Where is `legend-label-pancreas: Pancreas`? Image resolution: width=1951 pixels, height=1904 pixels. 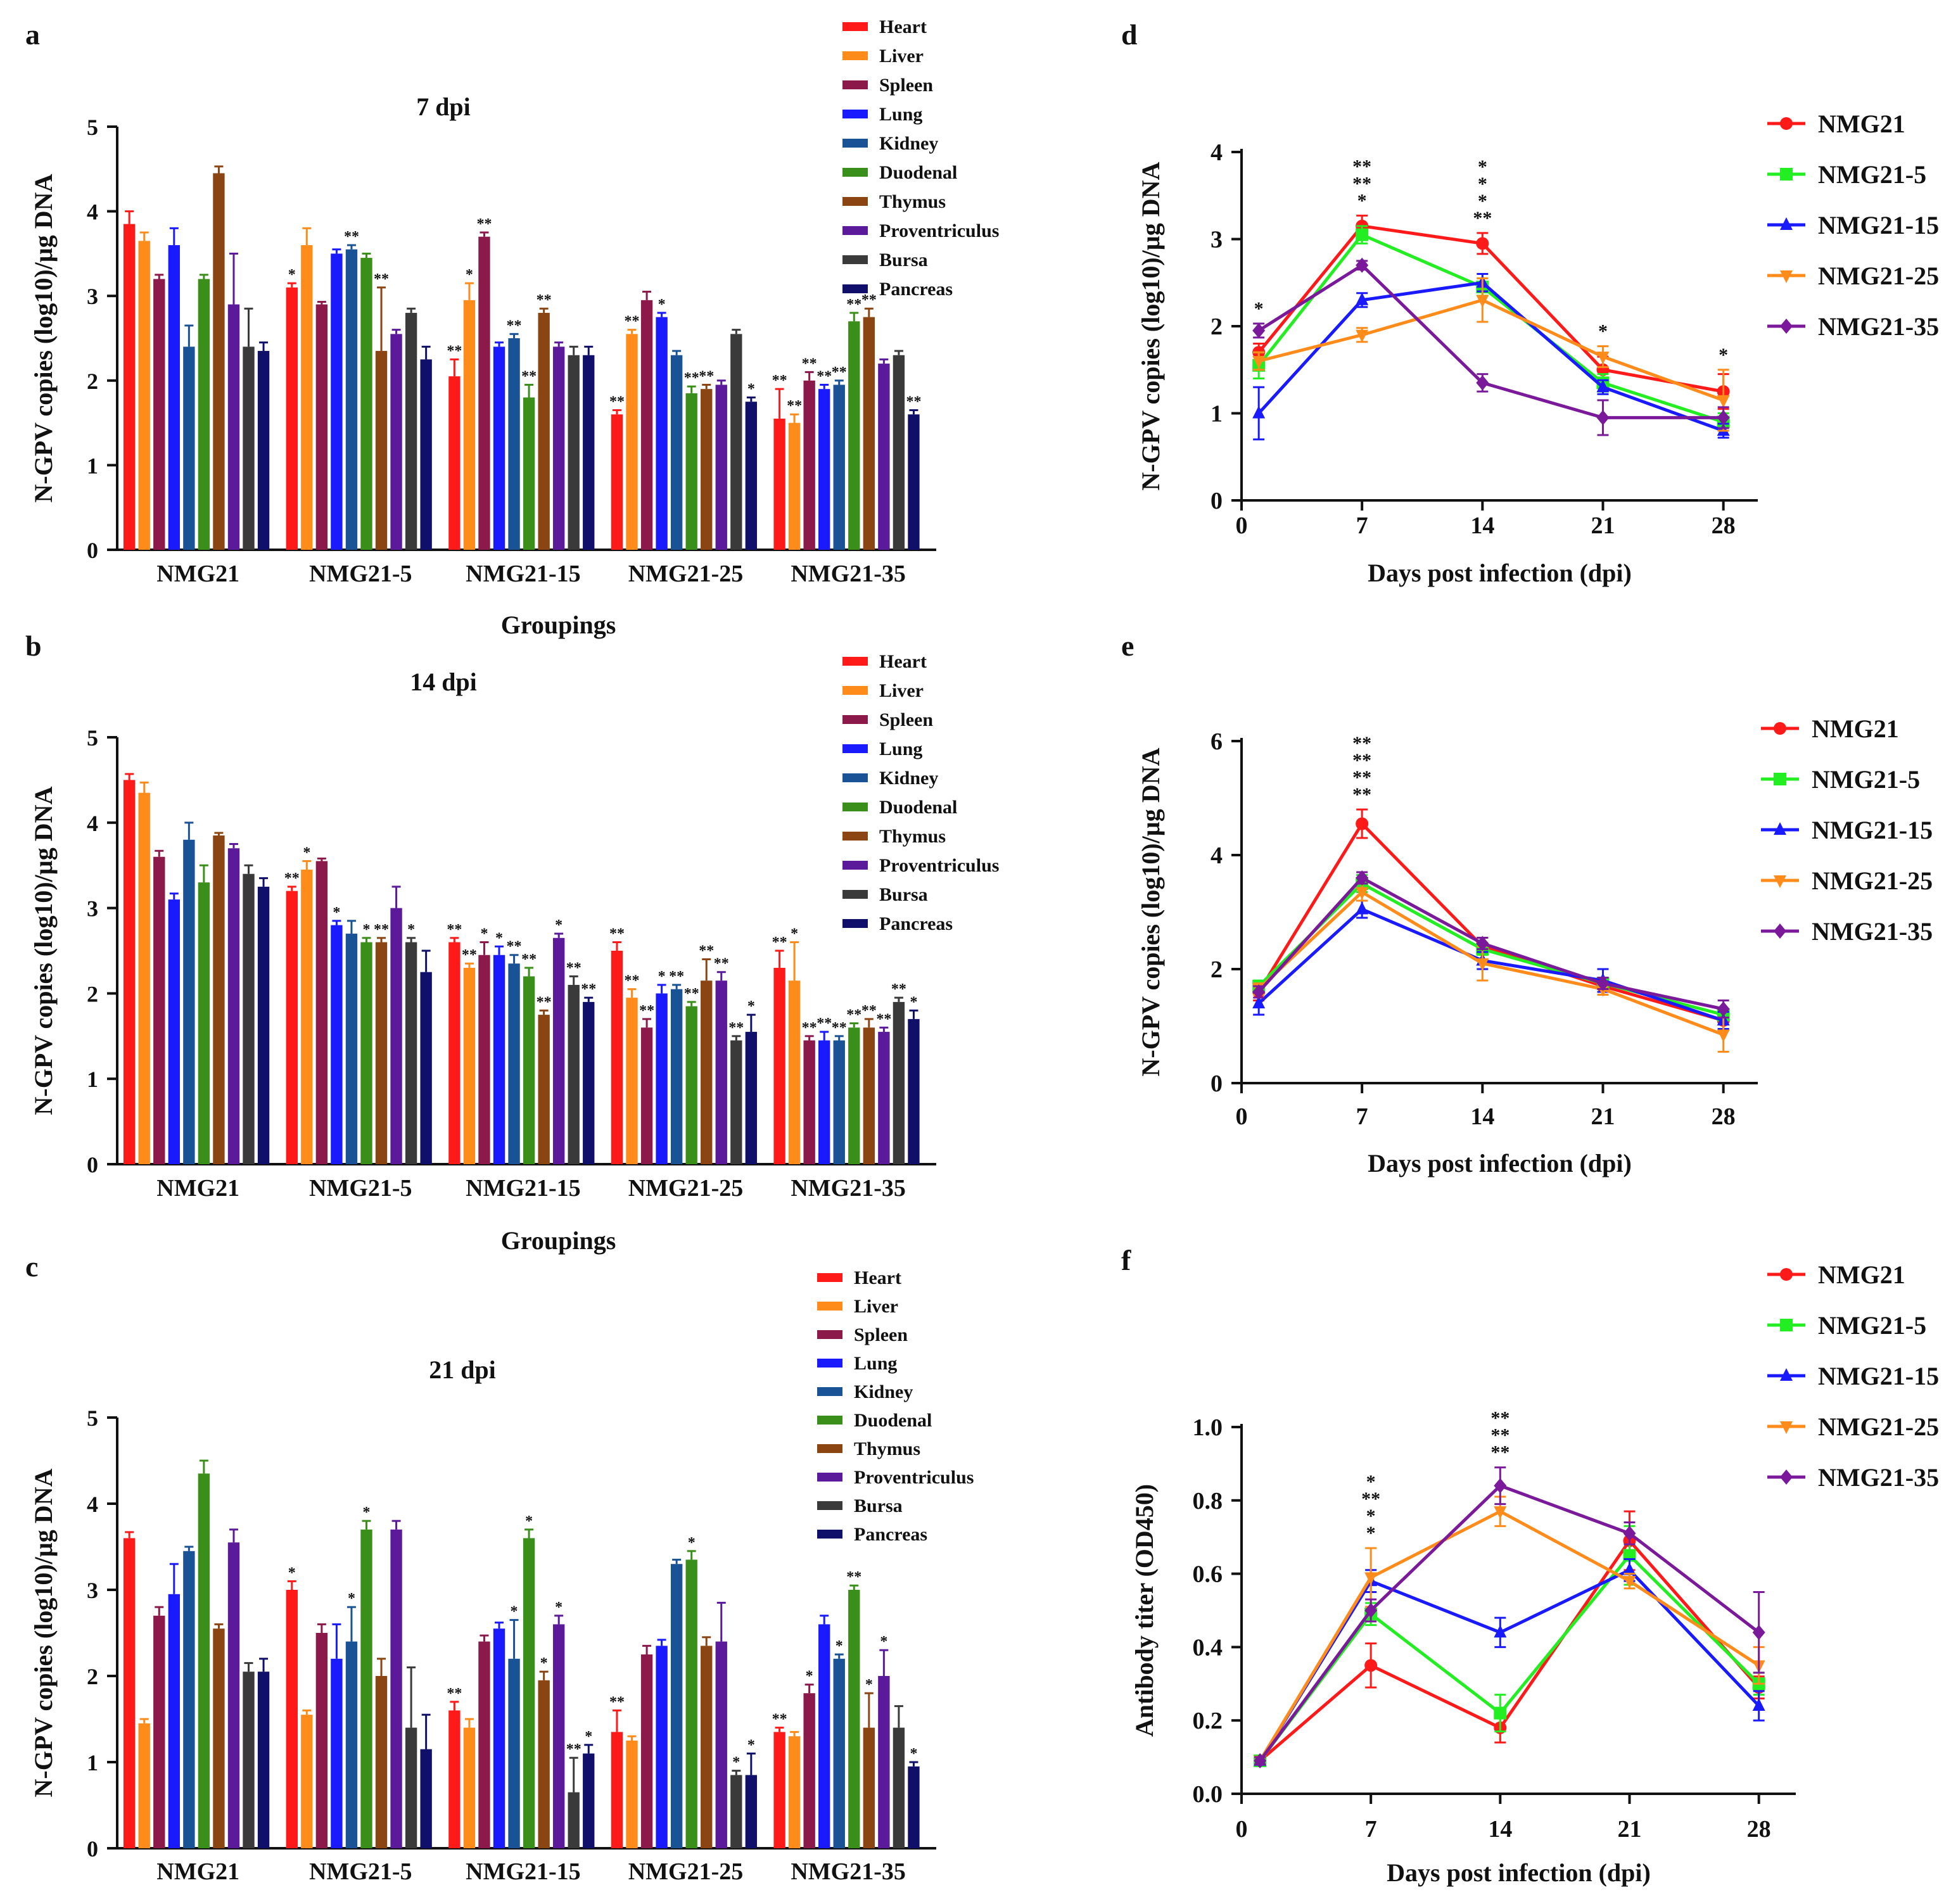
legend-label-pancreas: Pancreas is located at coordinates (891, 1534).